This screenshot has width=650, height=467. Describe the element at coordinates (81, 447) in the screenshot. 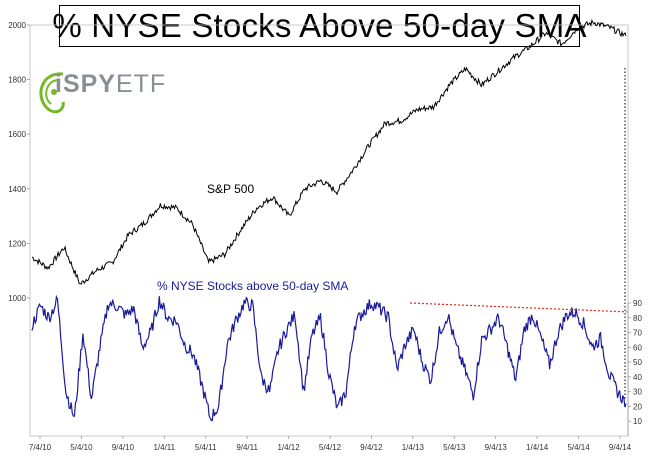

I see `x-tick-label: 5/4/10` at that location.